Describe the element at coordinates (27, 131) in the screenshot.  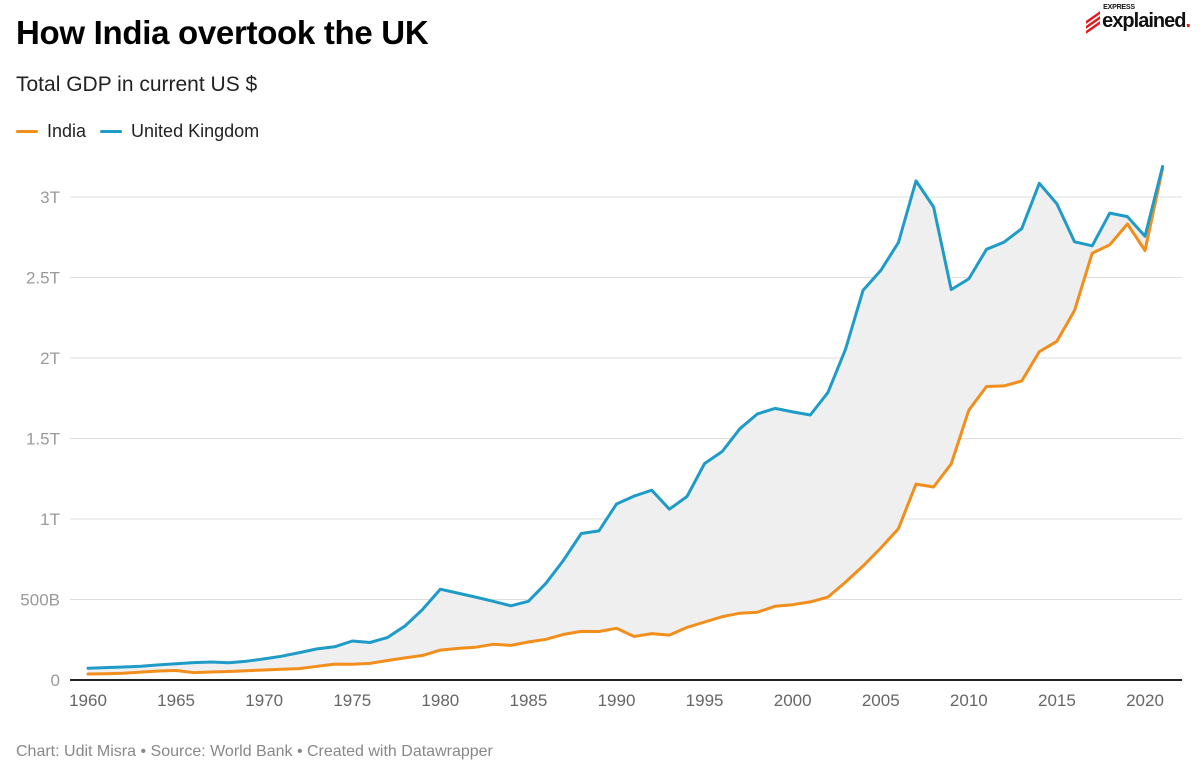
I see `legend-swatch-india` at that location.